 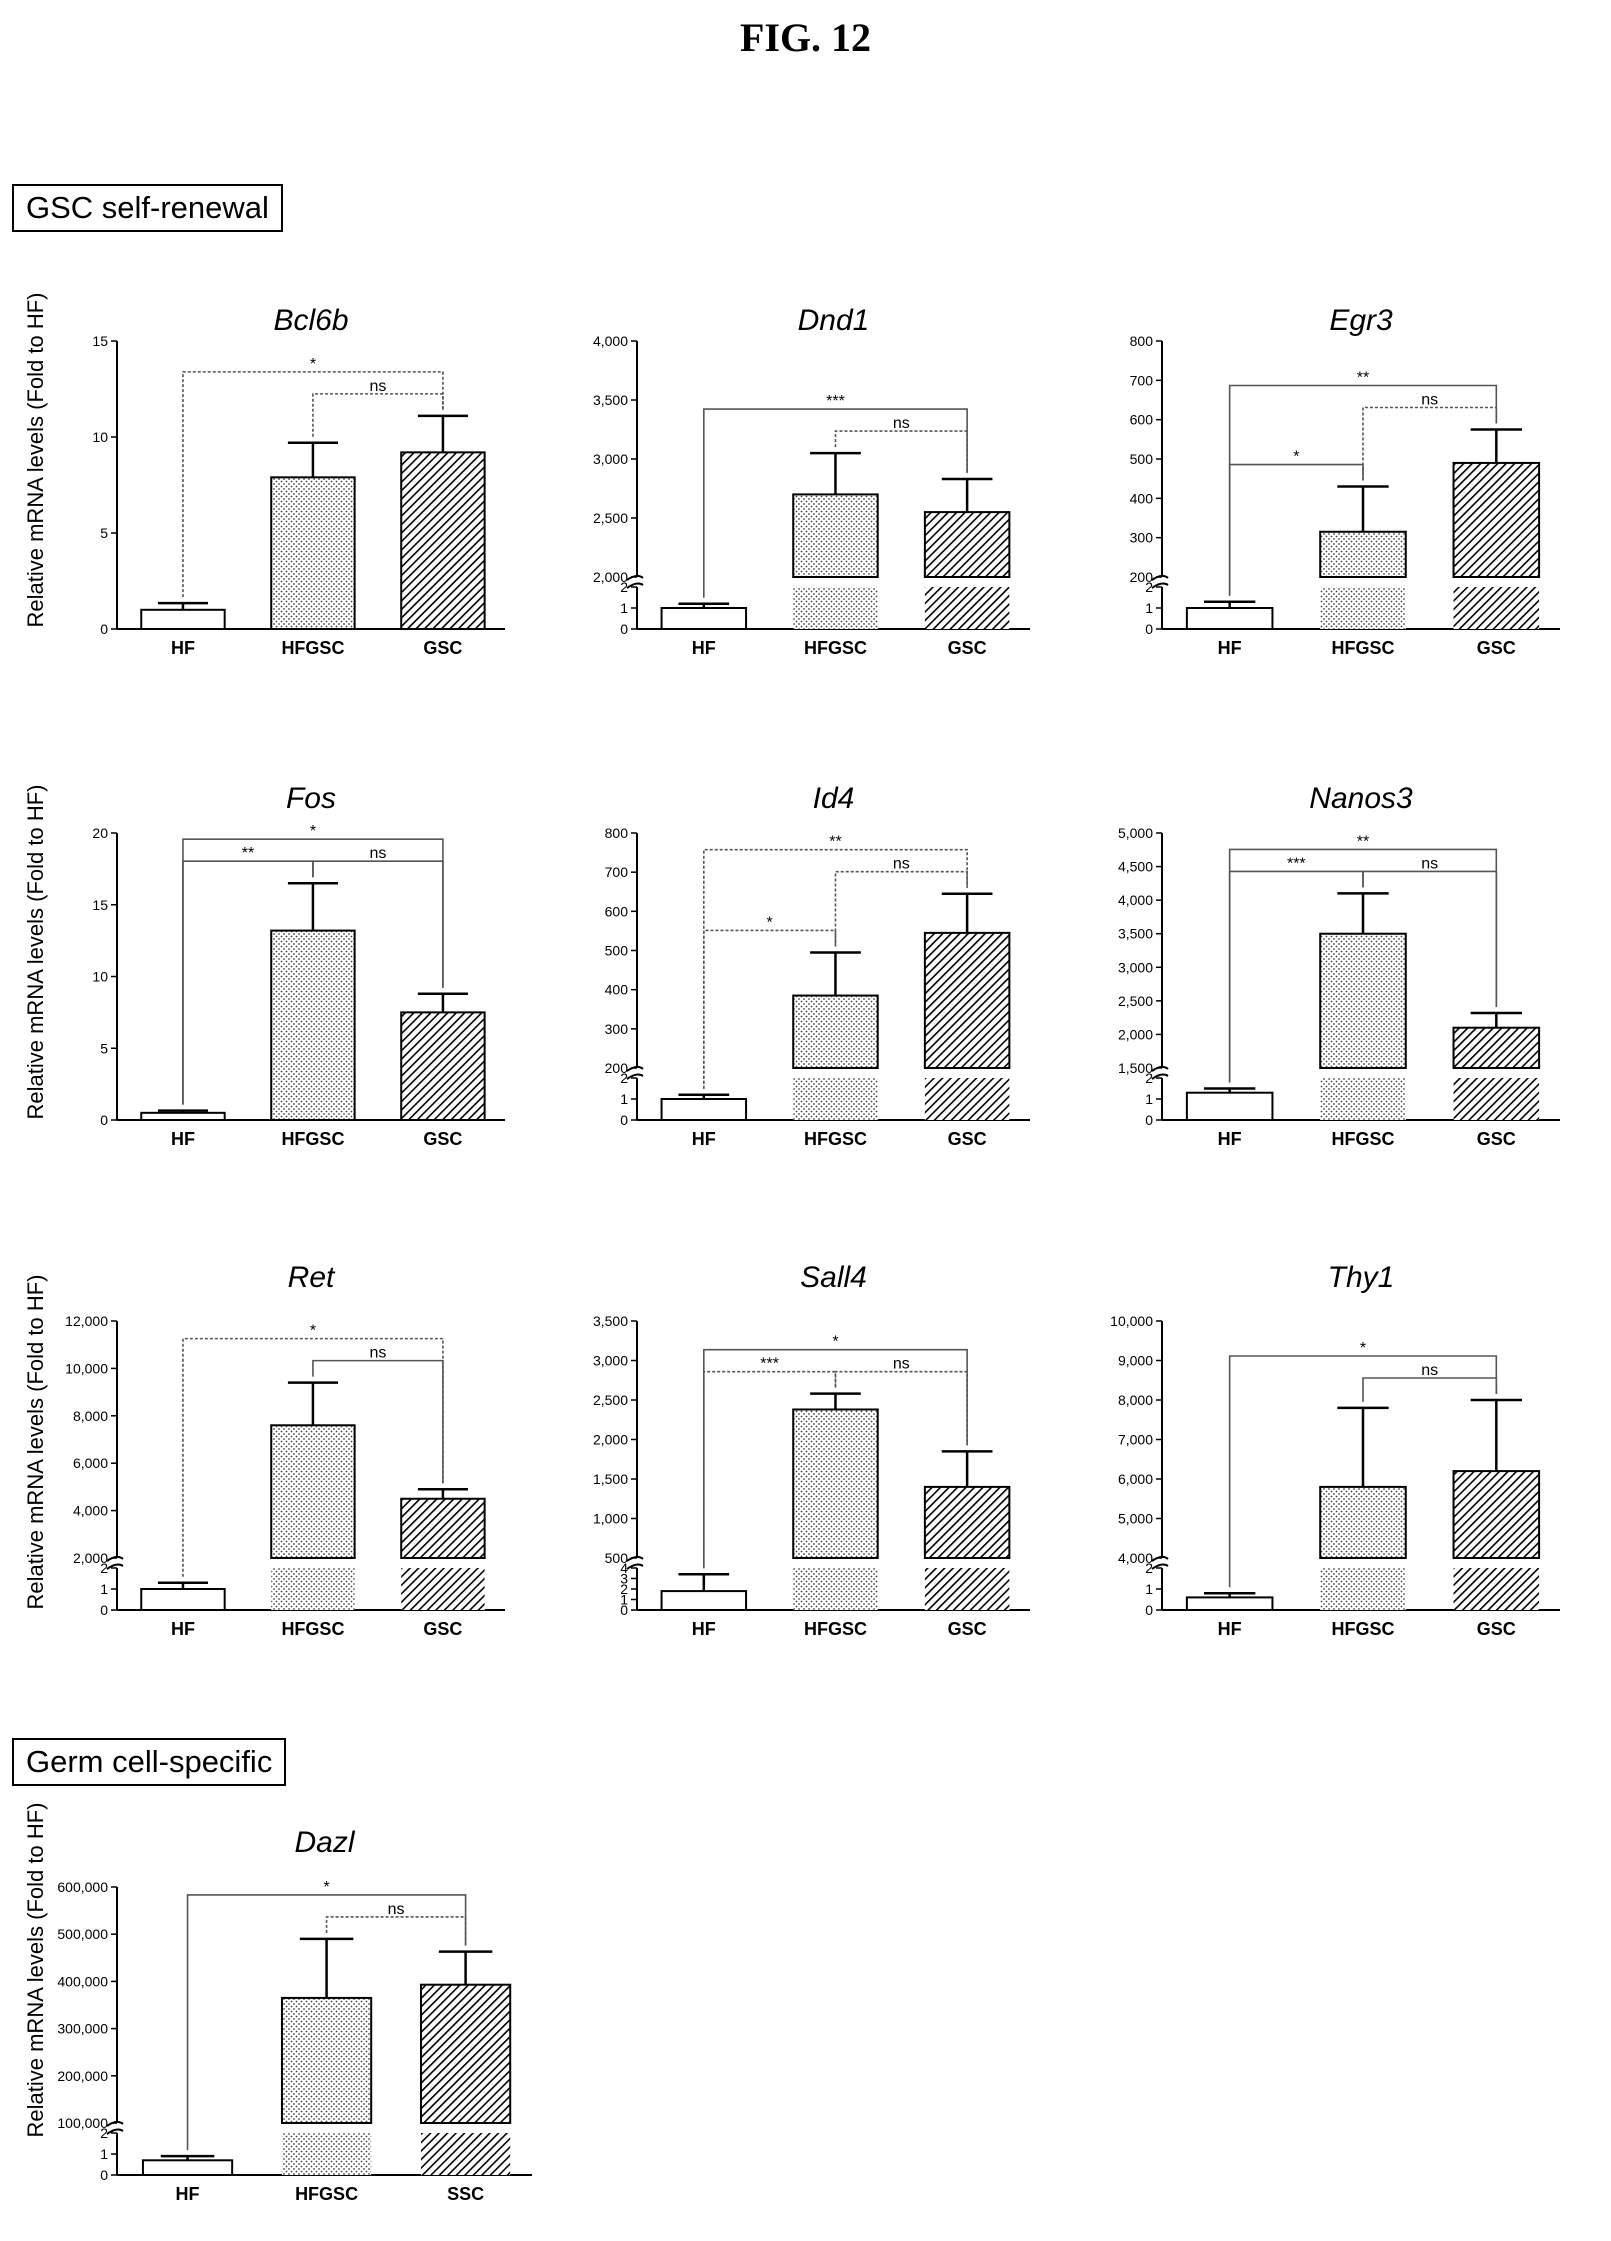 I want to click on y-tick-label-id4: 400, so click(x=617, y=990).